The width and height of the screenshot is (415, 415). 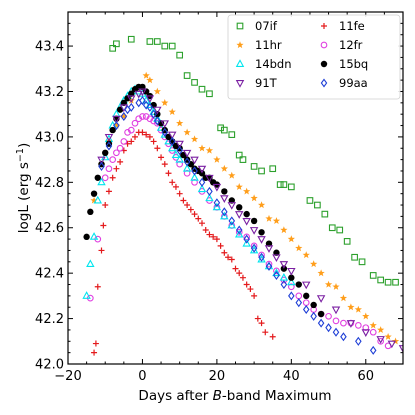 What do you see at coordinates (291, 376) in the screenshot?
I see `x-tick-label: 40` at bounding box center [291, 376].